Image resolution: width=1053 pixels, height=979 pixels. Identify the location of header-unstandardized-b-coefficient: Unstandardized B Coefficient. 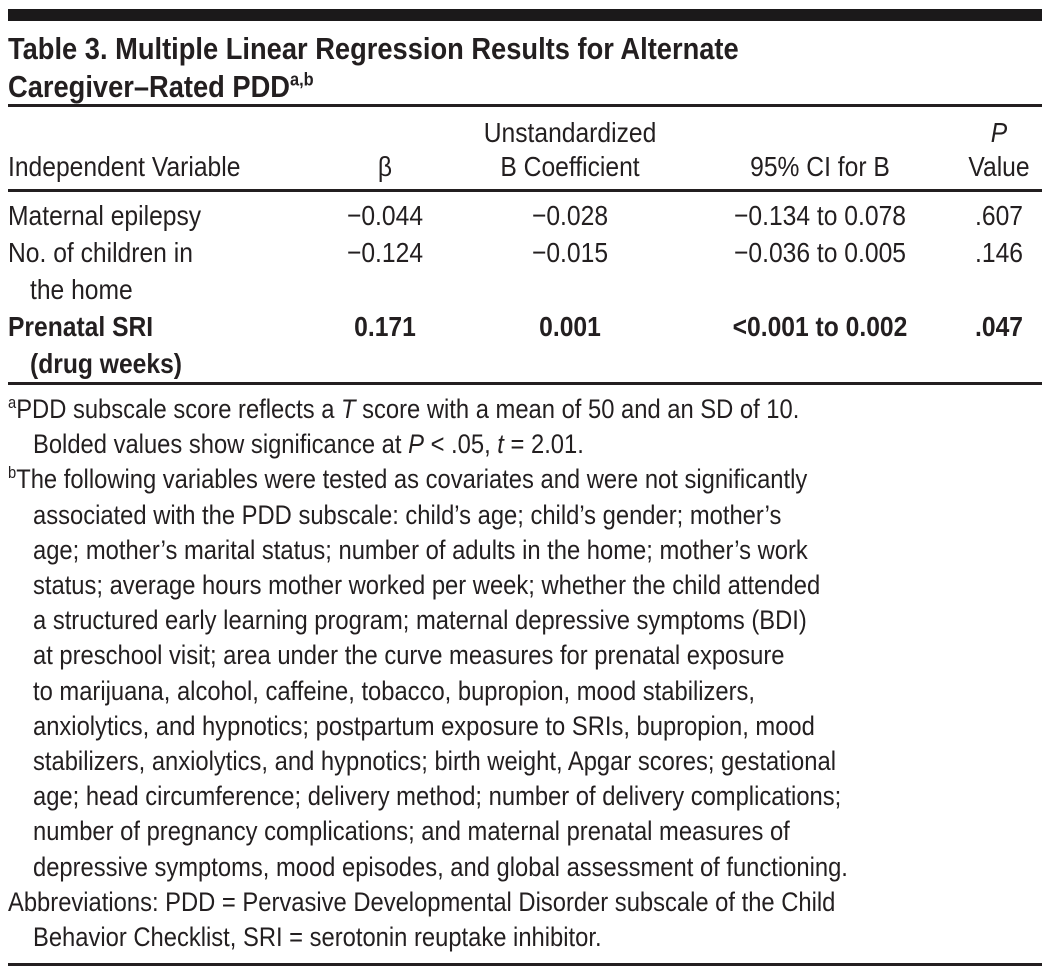
(570, 149).